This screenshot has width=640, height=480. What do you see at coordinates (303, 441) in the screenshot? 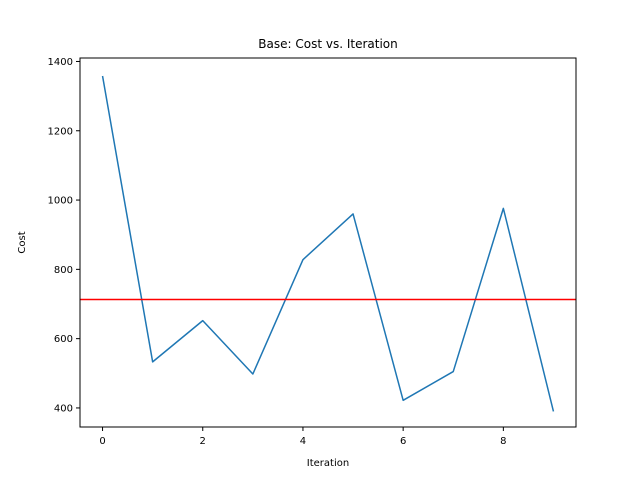
I see `x-tick-label: 4` at bounding box center [303, 441].